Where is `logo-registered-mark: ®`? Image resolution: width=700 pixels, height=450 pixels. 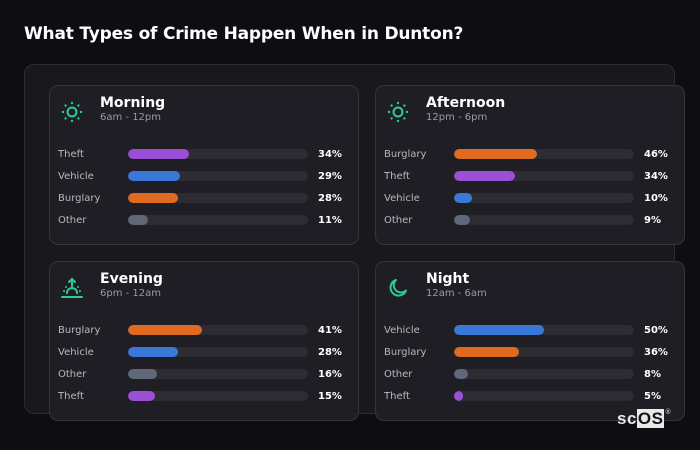 logo-registered-mark: ® is located at coordinates (668, 412).